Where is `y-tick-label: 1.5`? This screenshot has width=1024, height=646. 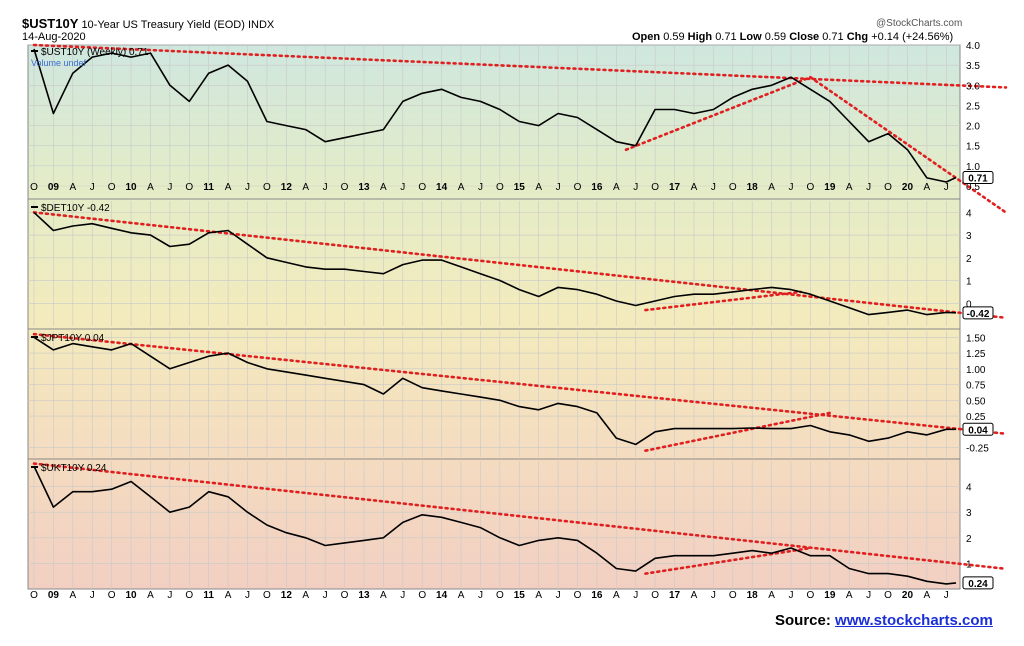
y-tick-label: 1.5 is located at coordinates (973, 147).